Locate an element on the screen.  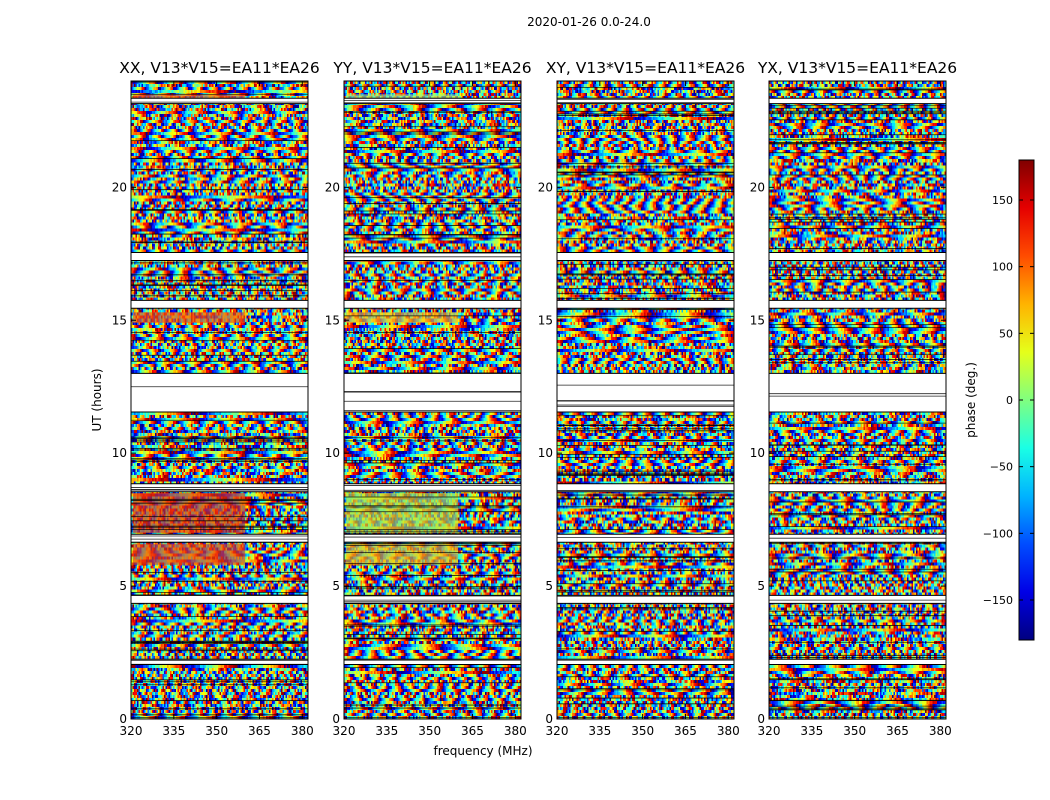
colorbar-tick-label: −150 is located at coordinates (998, 600).